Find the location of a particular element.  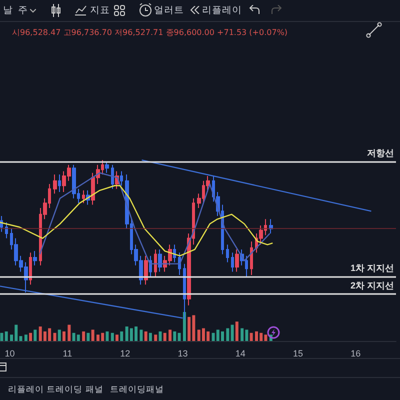

x-tick-label: 15 is located at coordinates (298, 353).